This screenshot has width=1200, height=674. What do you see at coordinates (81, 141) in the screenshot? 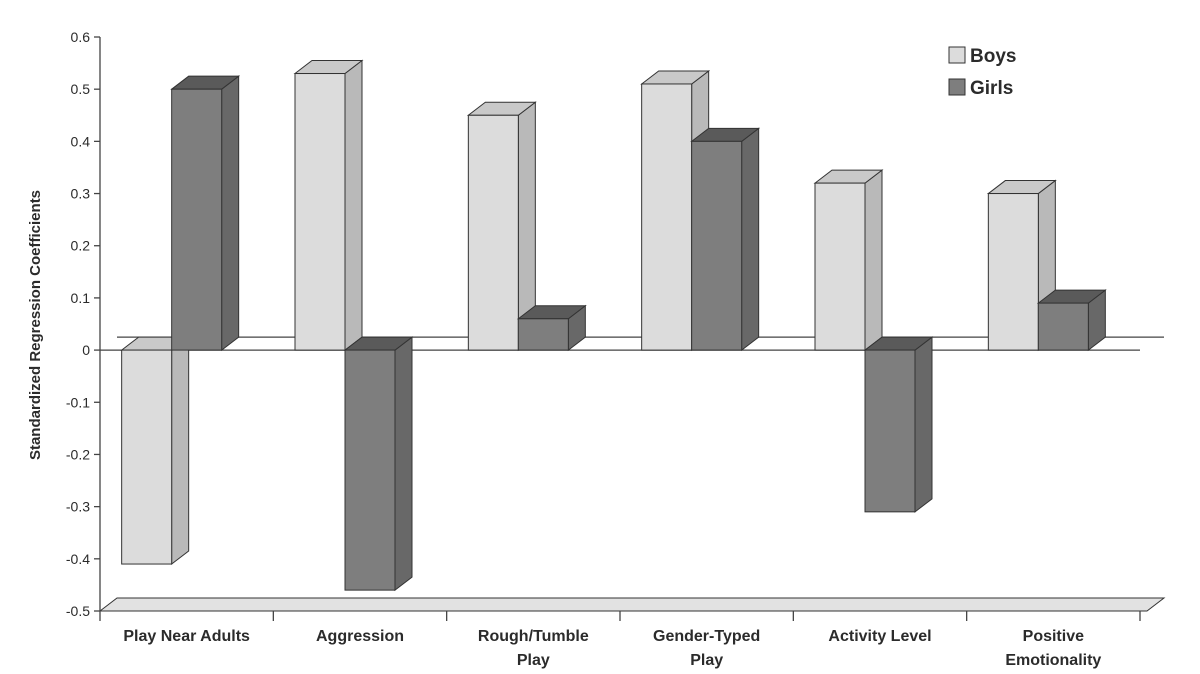
I see `y-tick-label: 0.4` at bounding box center [81, 141].